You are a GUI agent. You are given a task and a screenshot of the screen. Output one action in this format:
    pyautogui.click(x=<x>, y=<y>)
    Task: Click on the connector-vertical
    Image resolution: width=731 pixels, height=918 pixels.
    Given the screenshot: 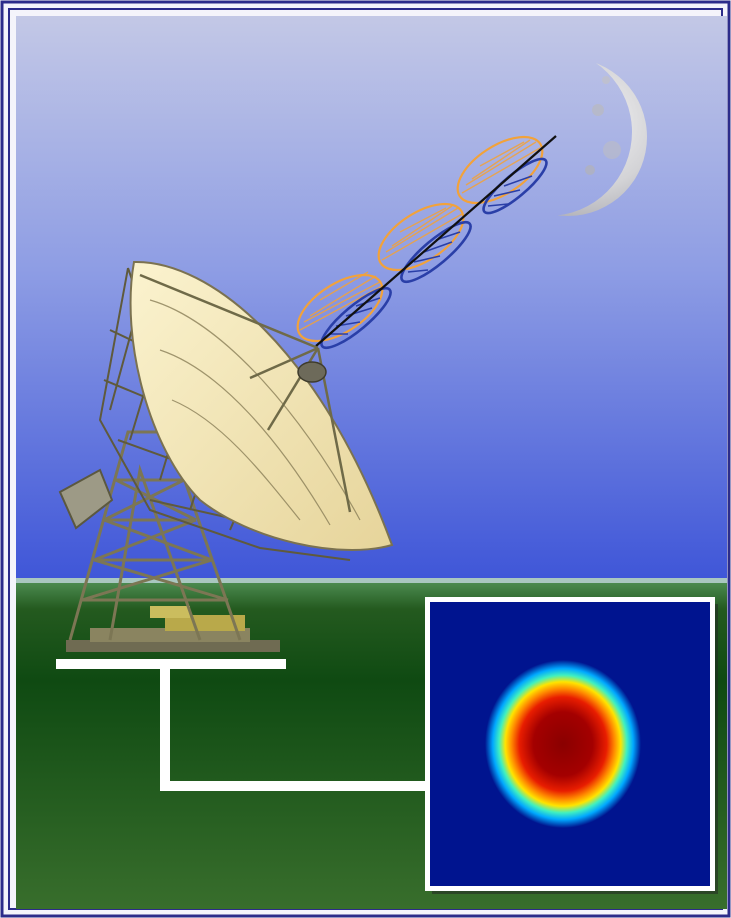 What is the action you would take?
    pyautogui.click(x=165, y=728)
    